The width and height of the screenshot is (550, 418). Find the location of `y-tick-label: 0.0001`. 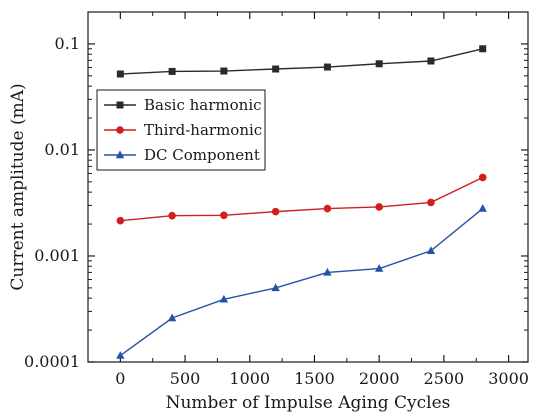

y-tick-label: 0.0001 is located at coordinates (52, 361).